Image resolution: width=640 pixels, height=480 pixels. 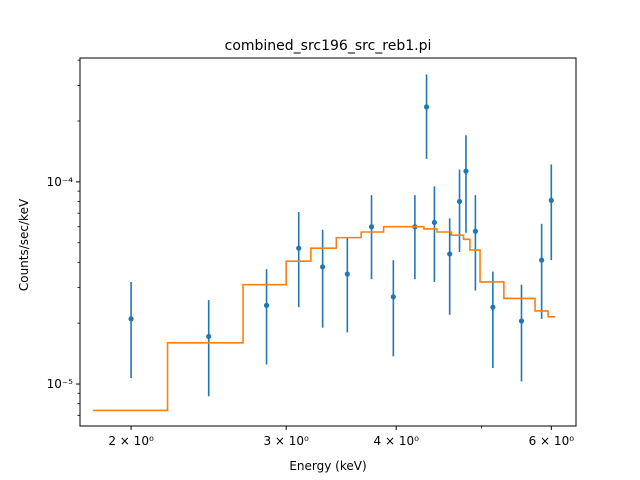 I want to click on x-tick-label: 6 × 10⁰, so click(x=552, y=441).